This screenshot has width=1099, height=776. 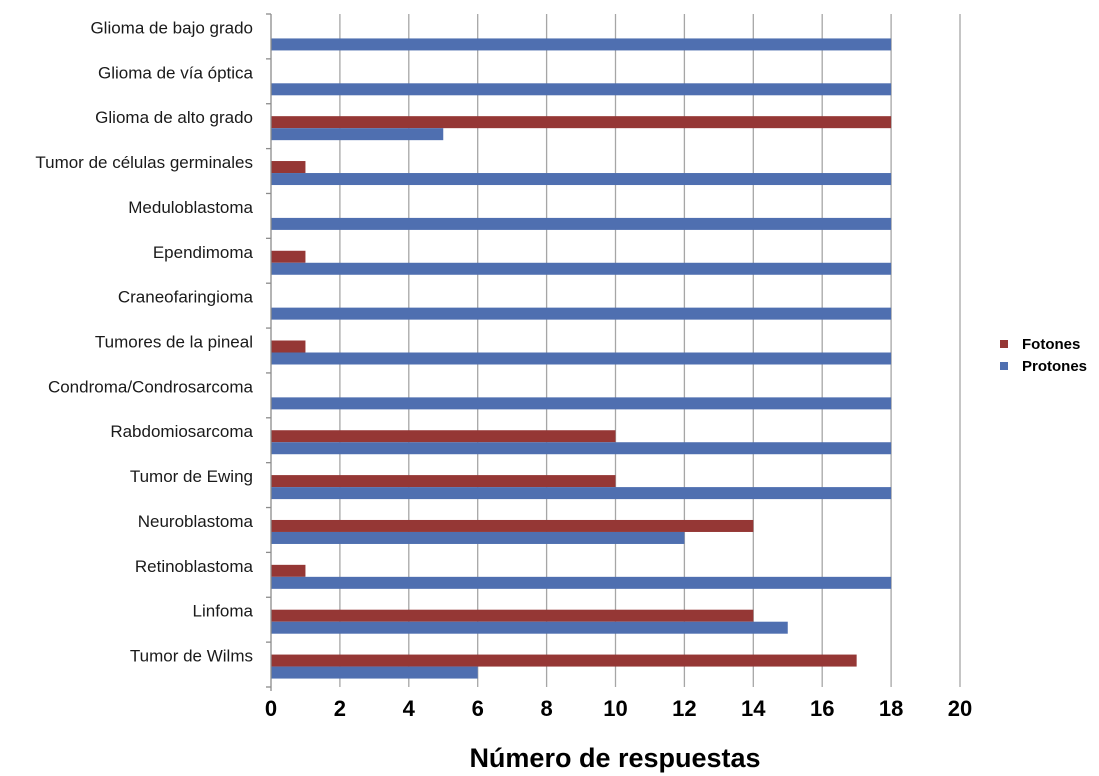 What do you see at coordinates (340, 708) in the screenshot?
I see `x-tick-label: 2` at bounding box center [340, 708].